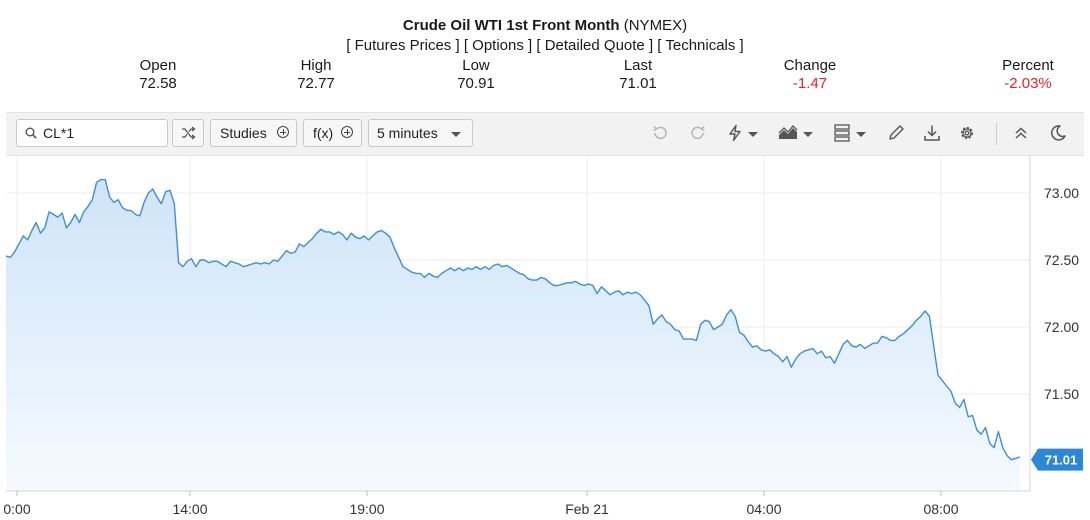 The height and width of the screenshot is (520, 1090). What do you see at coordinates (932, 133) in the screenshot?
I see `download-icon` at bounding box center [932, 133].